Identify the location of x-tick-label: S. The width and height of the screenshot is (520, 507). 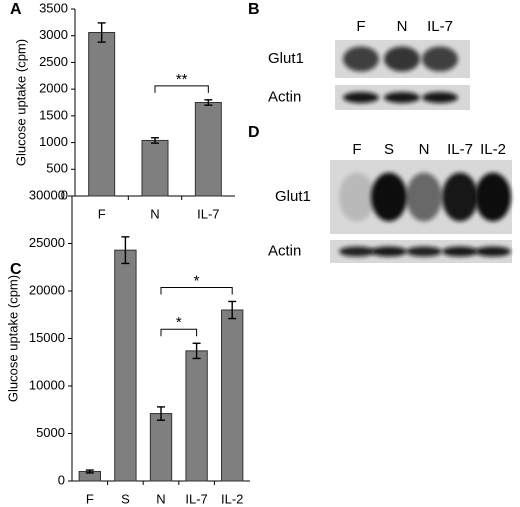
(125, 498).